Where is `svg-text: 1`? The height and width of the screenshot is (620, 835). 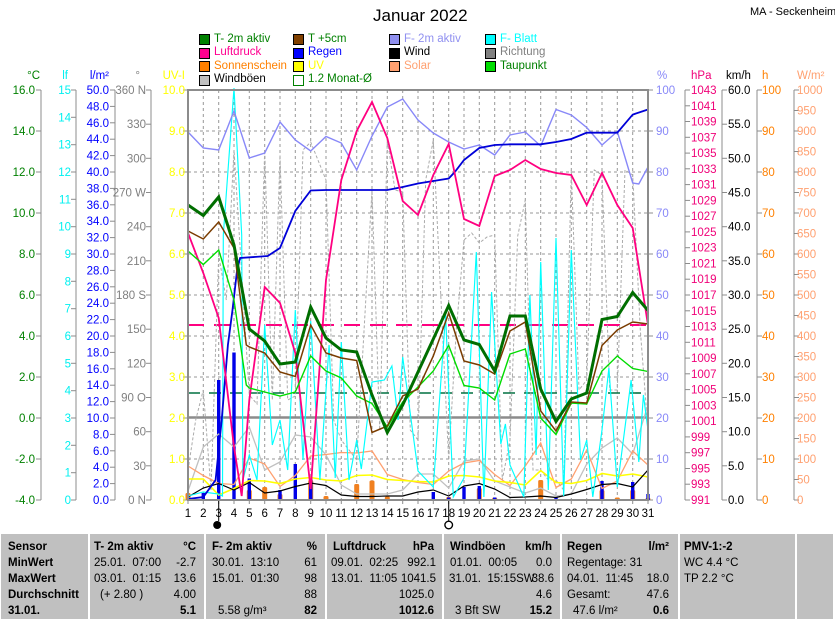 svg-text: 1 is located at coordinates (188, 514).